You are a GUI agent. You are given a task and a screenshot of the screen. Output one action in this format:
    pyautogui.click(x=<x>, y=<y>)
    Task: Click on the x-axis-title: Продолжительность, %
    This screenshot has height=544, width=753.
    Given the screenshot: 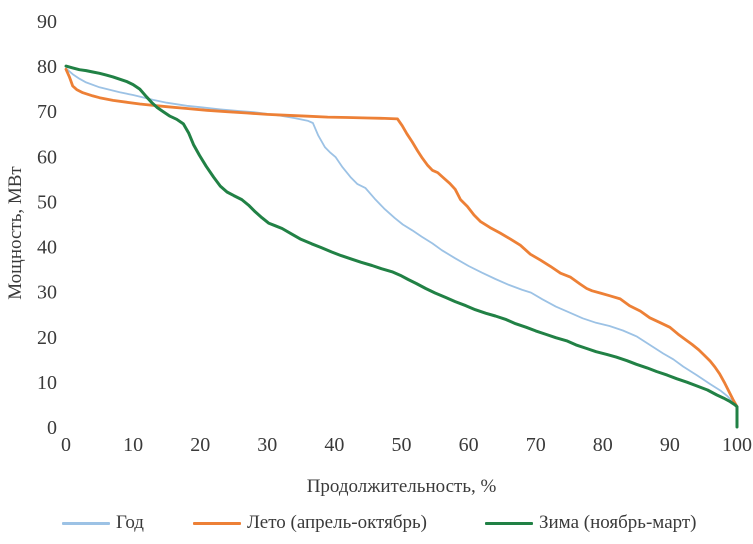 What is the action you would take?
    pyautogui.click(x=401, y=486)
    